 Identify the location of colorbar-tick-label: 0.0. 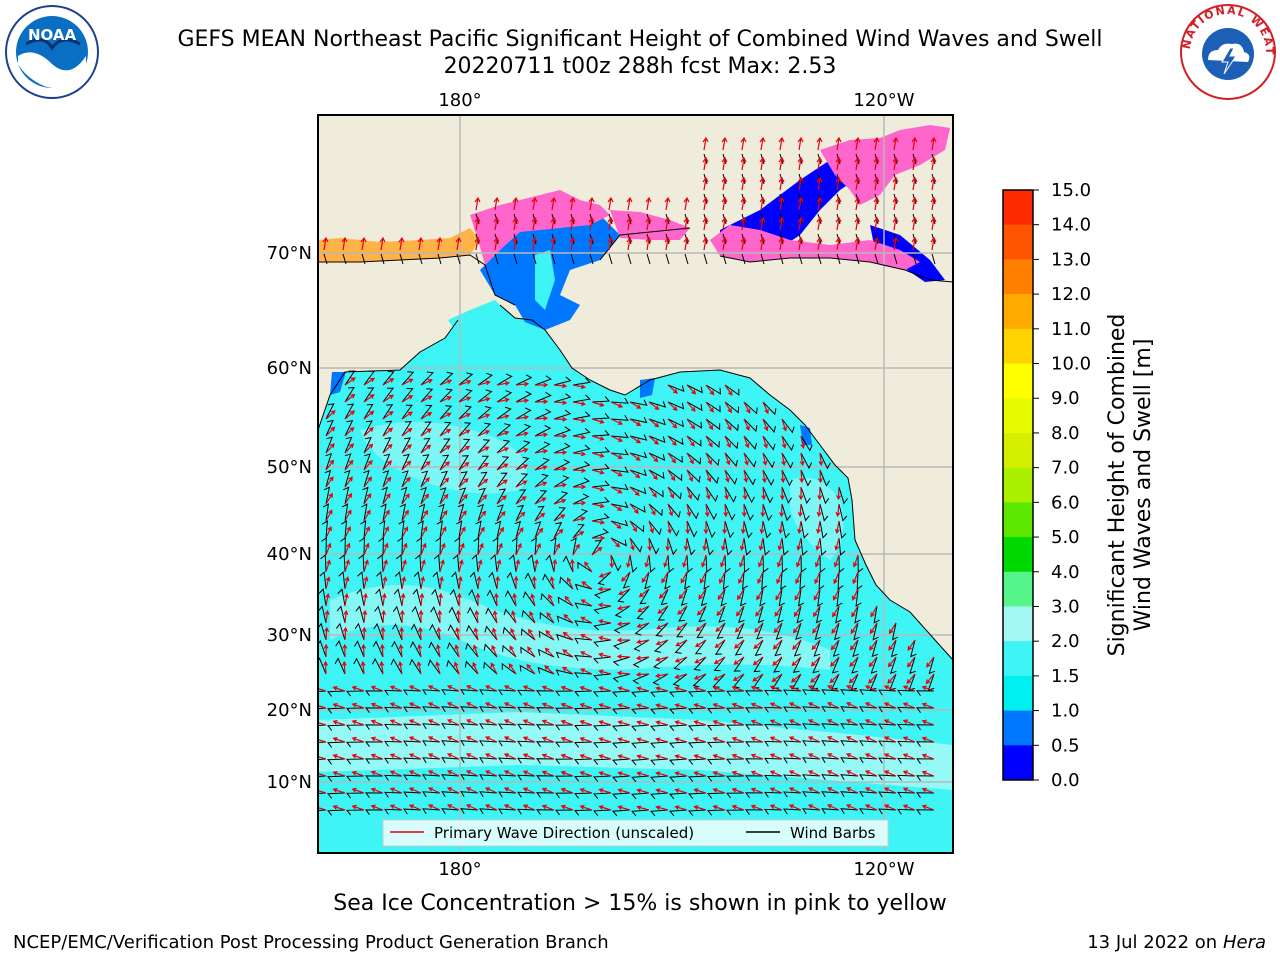
(1065, 780).